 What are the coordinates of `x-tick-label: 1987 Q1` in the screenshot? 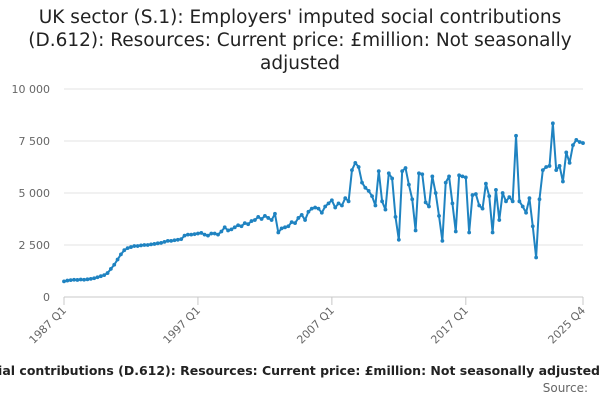 It's located at (48, 325).